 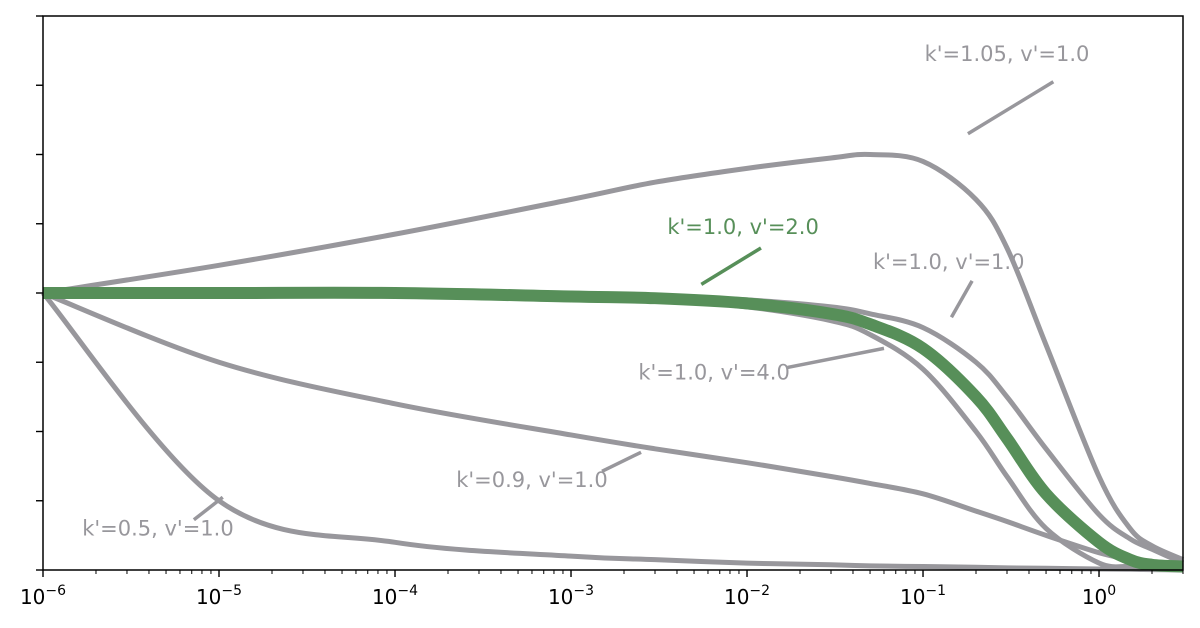 I want to click on x-tick-label: 10⁻², so click(x=747, y=596).